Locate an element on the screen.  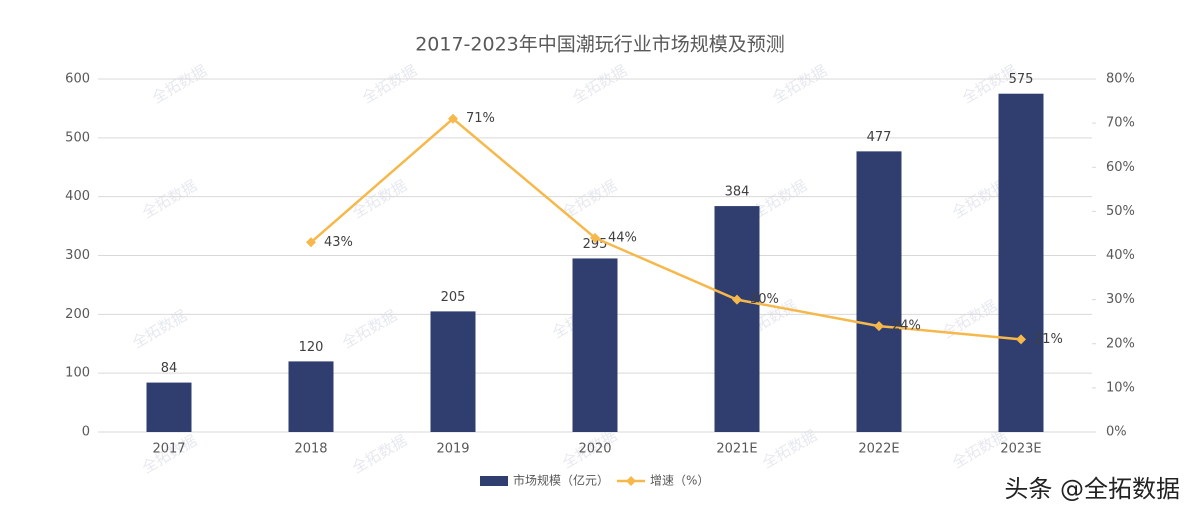
x-tick-label: 2020 is located at coordinates (594, 449).